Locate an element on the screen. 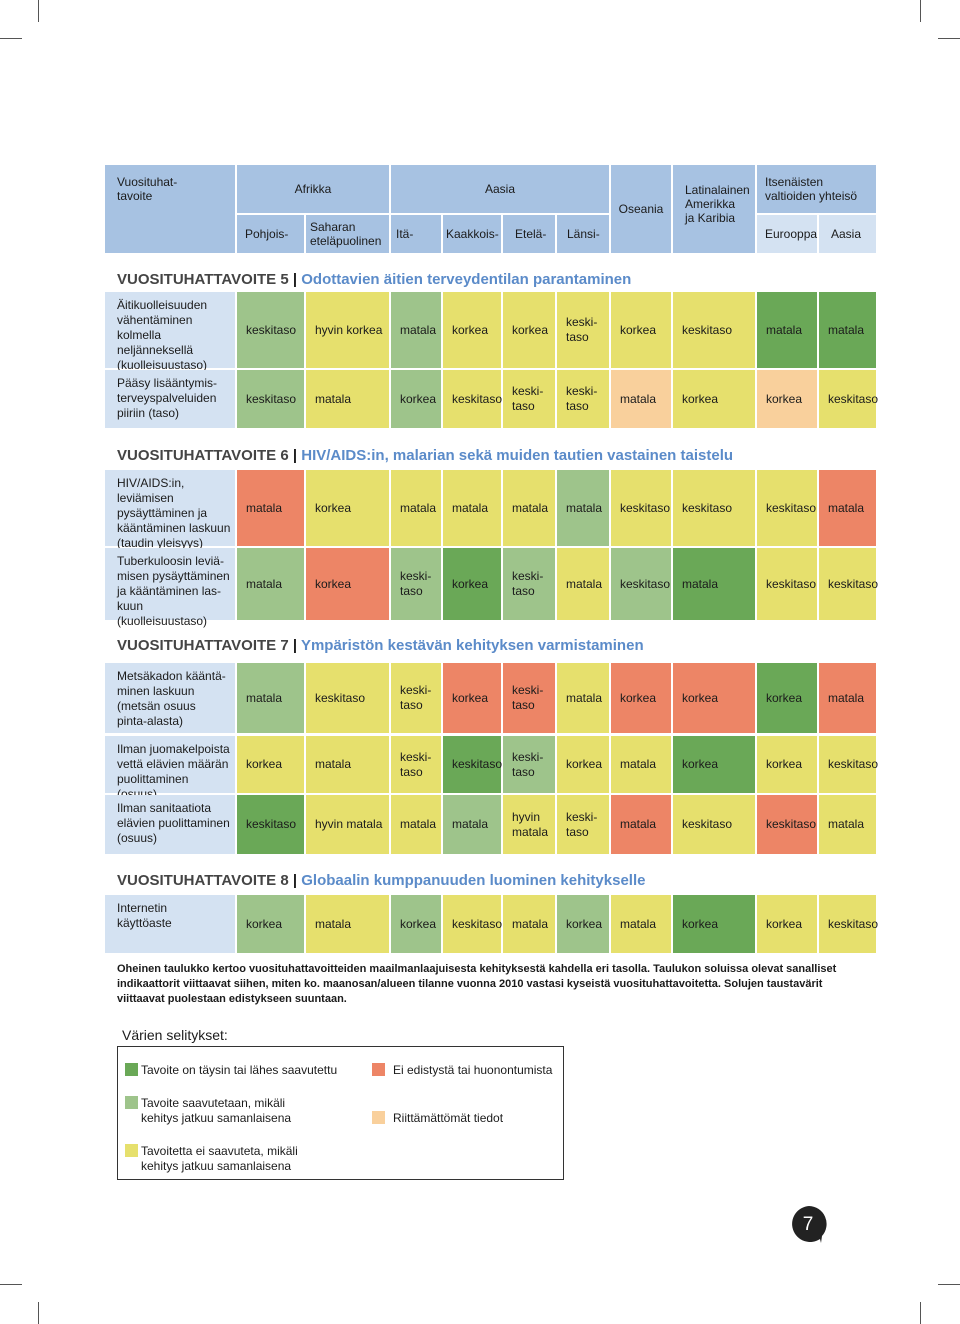  legend-item-red: Ei edistystä tai huonontumista is located at coordinates (473, 1070).